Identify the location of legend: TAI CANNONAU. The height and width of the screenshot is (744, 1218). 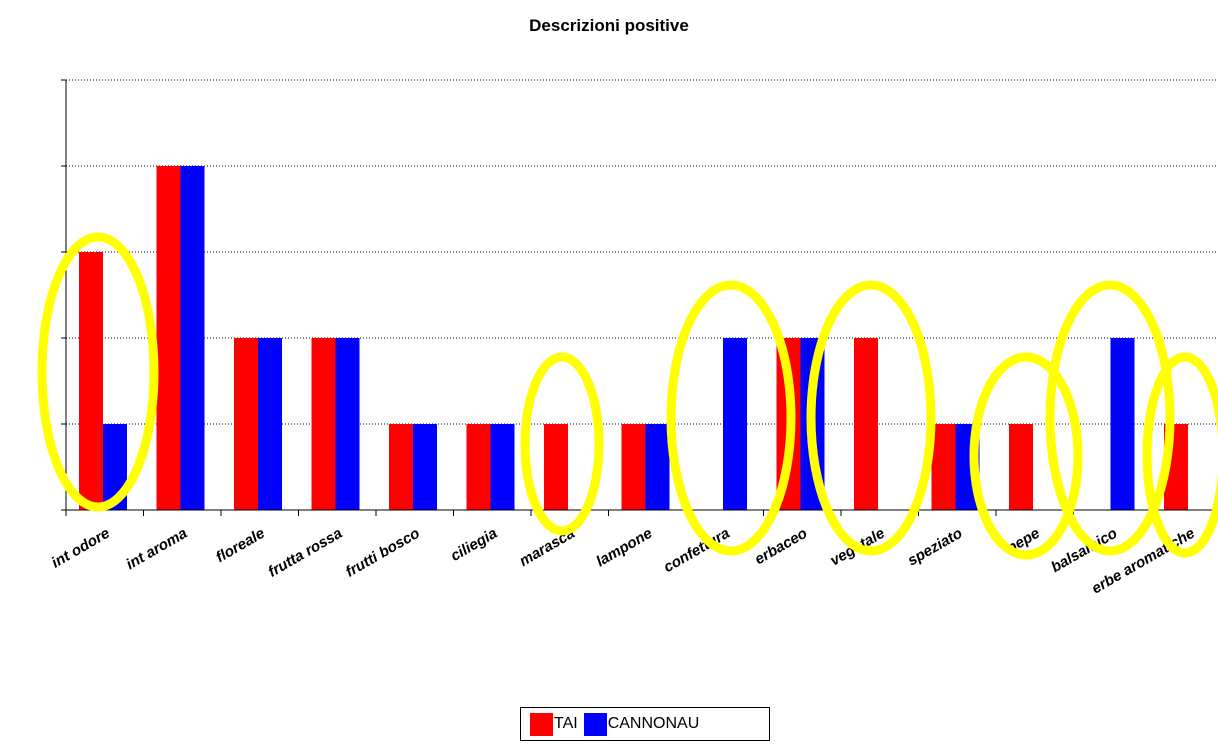
(645, 724).